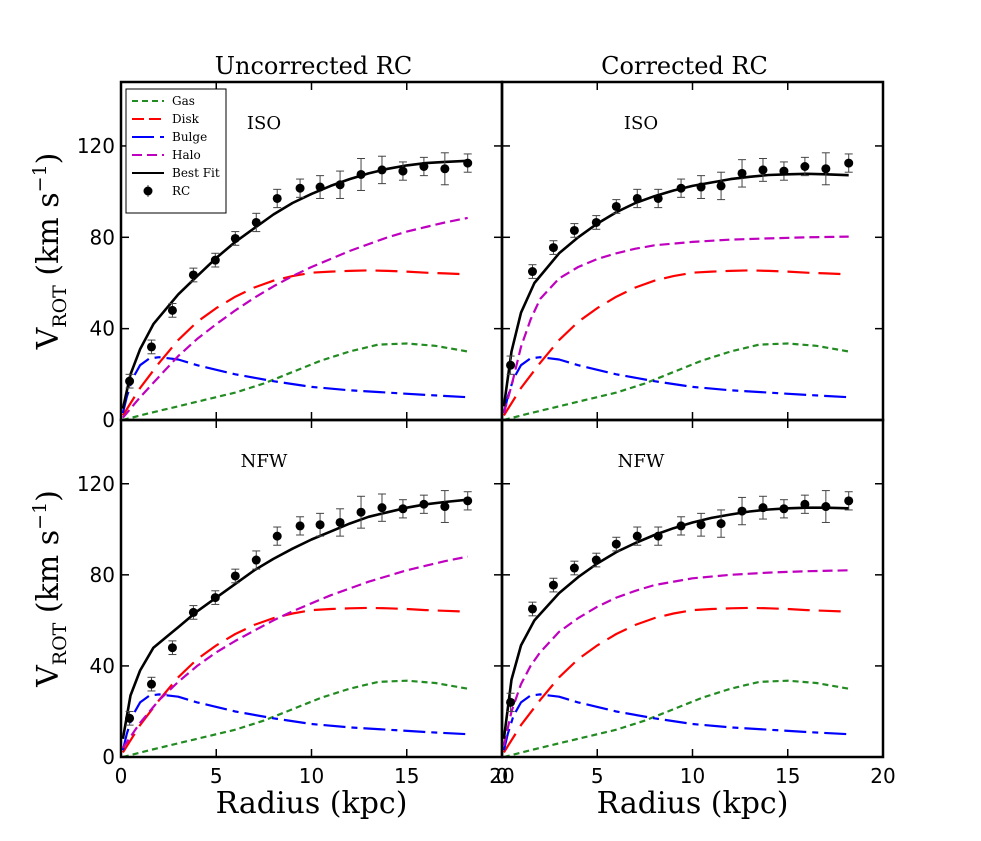 This screenshot has width=981, height=841. Describe the element at coordinates (406, 776) in the screenshot. I see `x-tick-label: 15` at that location.